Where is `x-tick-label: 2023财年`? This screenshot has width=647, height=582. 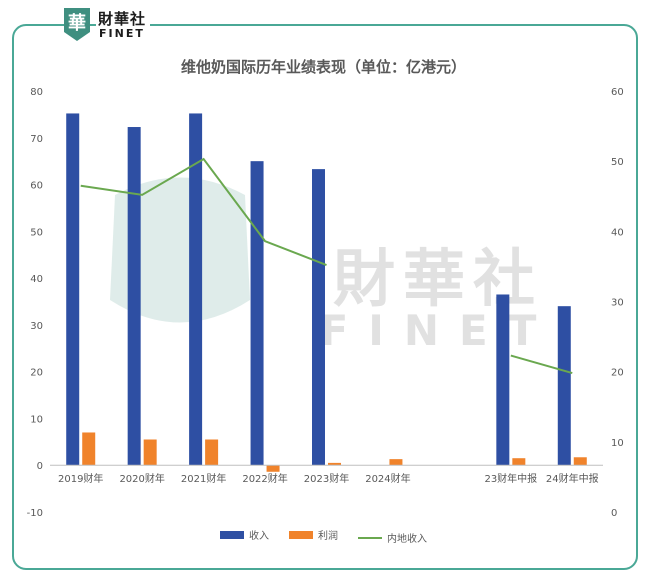 x-tick-label: 2023财年 is located at coordinates (326, 478).